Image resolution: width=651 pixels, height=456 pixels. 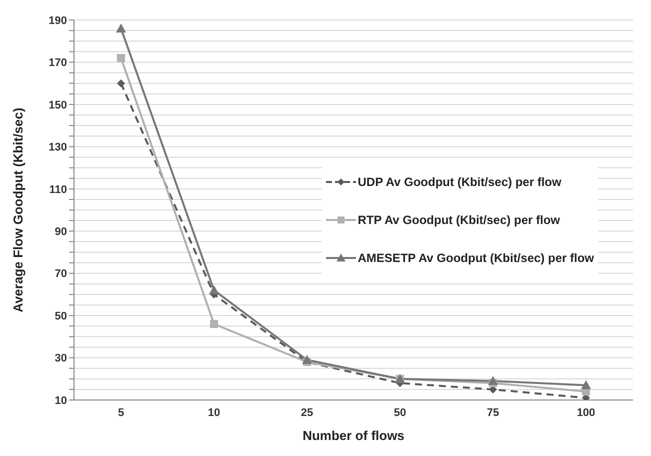 What do you see at coordinates (121, 412) in the screenshot?
I see `x-tick-label: 5` at bounding box center [121, 412].